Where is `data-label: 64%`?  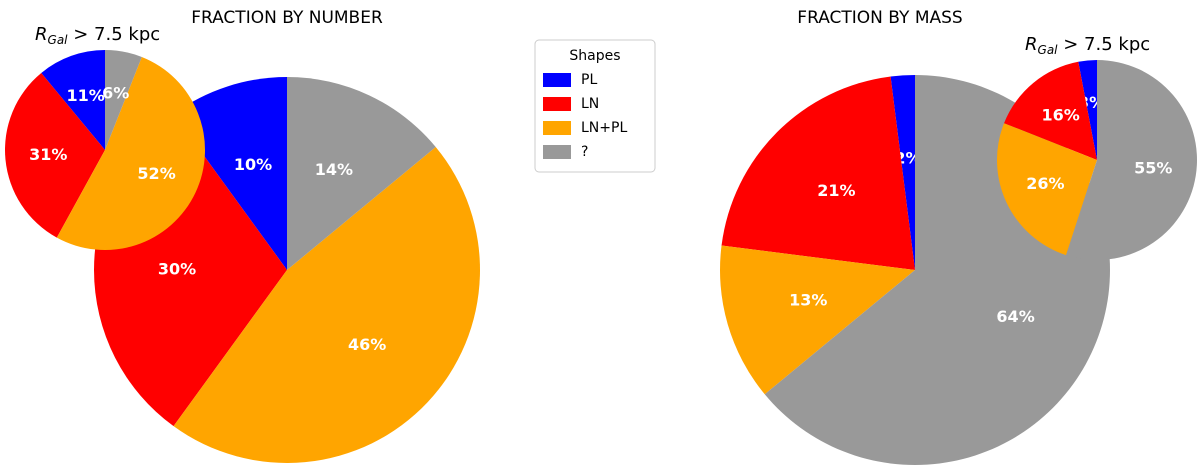
data-label: 64% is located at coordinates (1015, 316).